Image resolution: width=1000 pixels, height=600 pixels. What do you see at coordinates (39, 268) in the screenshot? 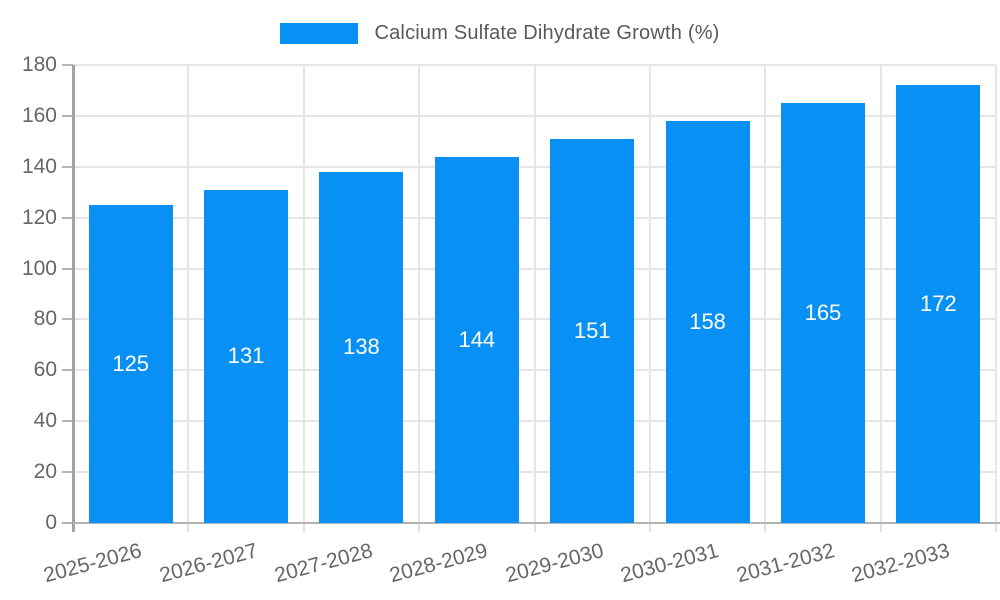
I see `y-tick-label: 100` at bounding box center [39, 268].